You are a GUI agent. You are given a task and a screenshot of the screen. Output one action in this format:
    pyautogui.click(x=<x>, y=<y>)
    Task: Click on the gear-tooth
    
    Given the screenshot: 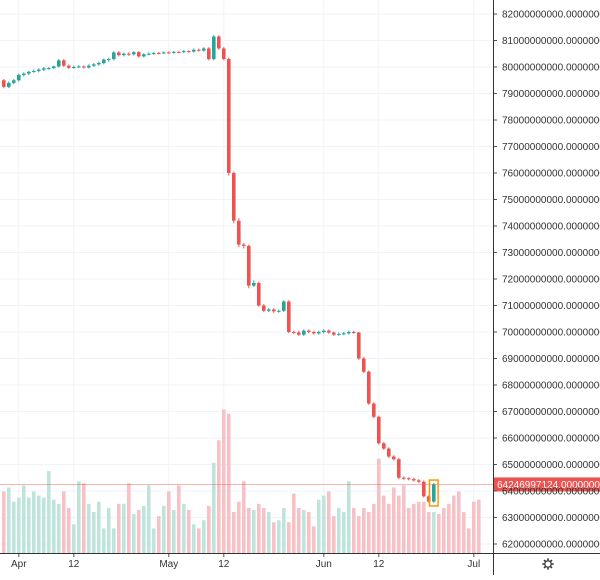 What is the action you would take?
    pyautogui.click(x=545, y=561)
    